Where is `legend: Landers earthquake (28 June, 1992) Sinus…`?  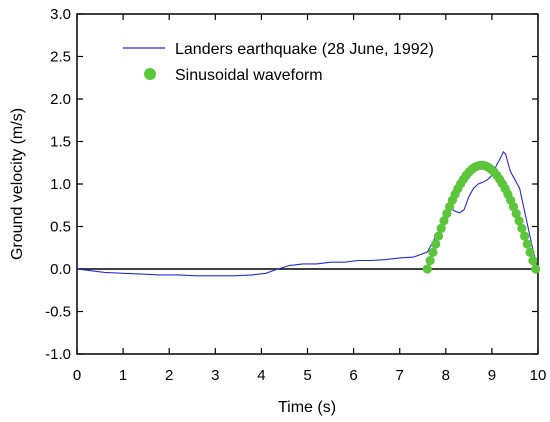
legend: Landers earthquake (28 June, 1992) Sinus… is located at coordinates (278, 62).